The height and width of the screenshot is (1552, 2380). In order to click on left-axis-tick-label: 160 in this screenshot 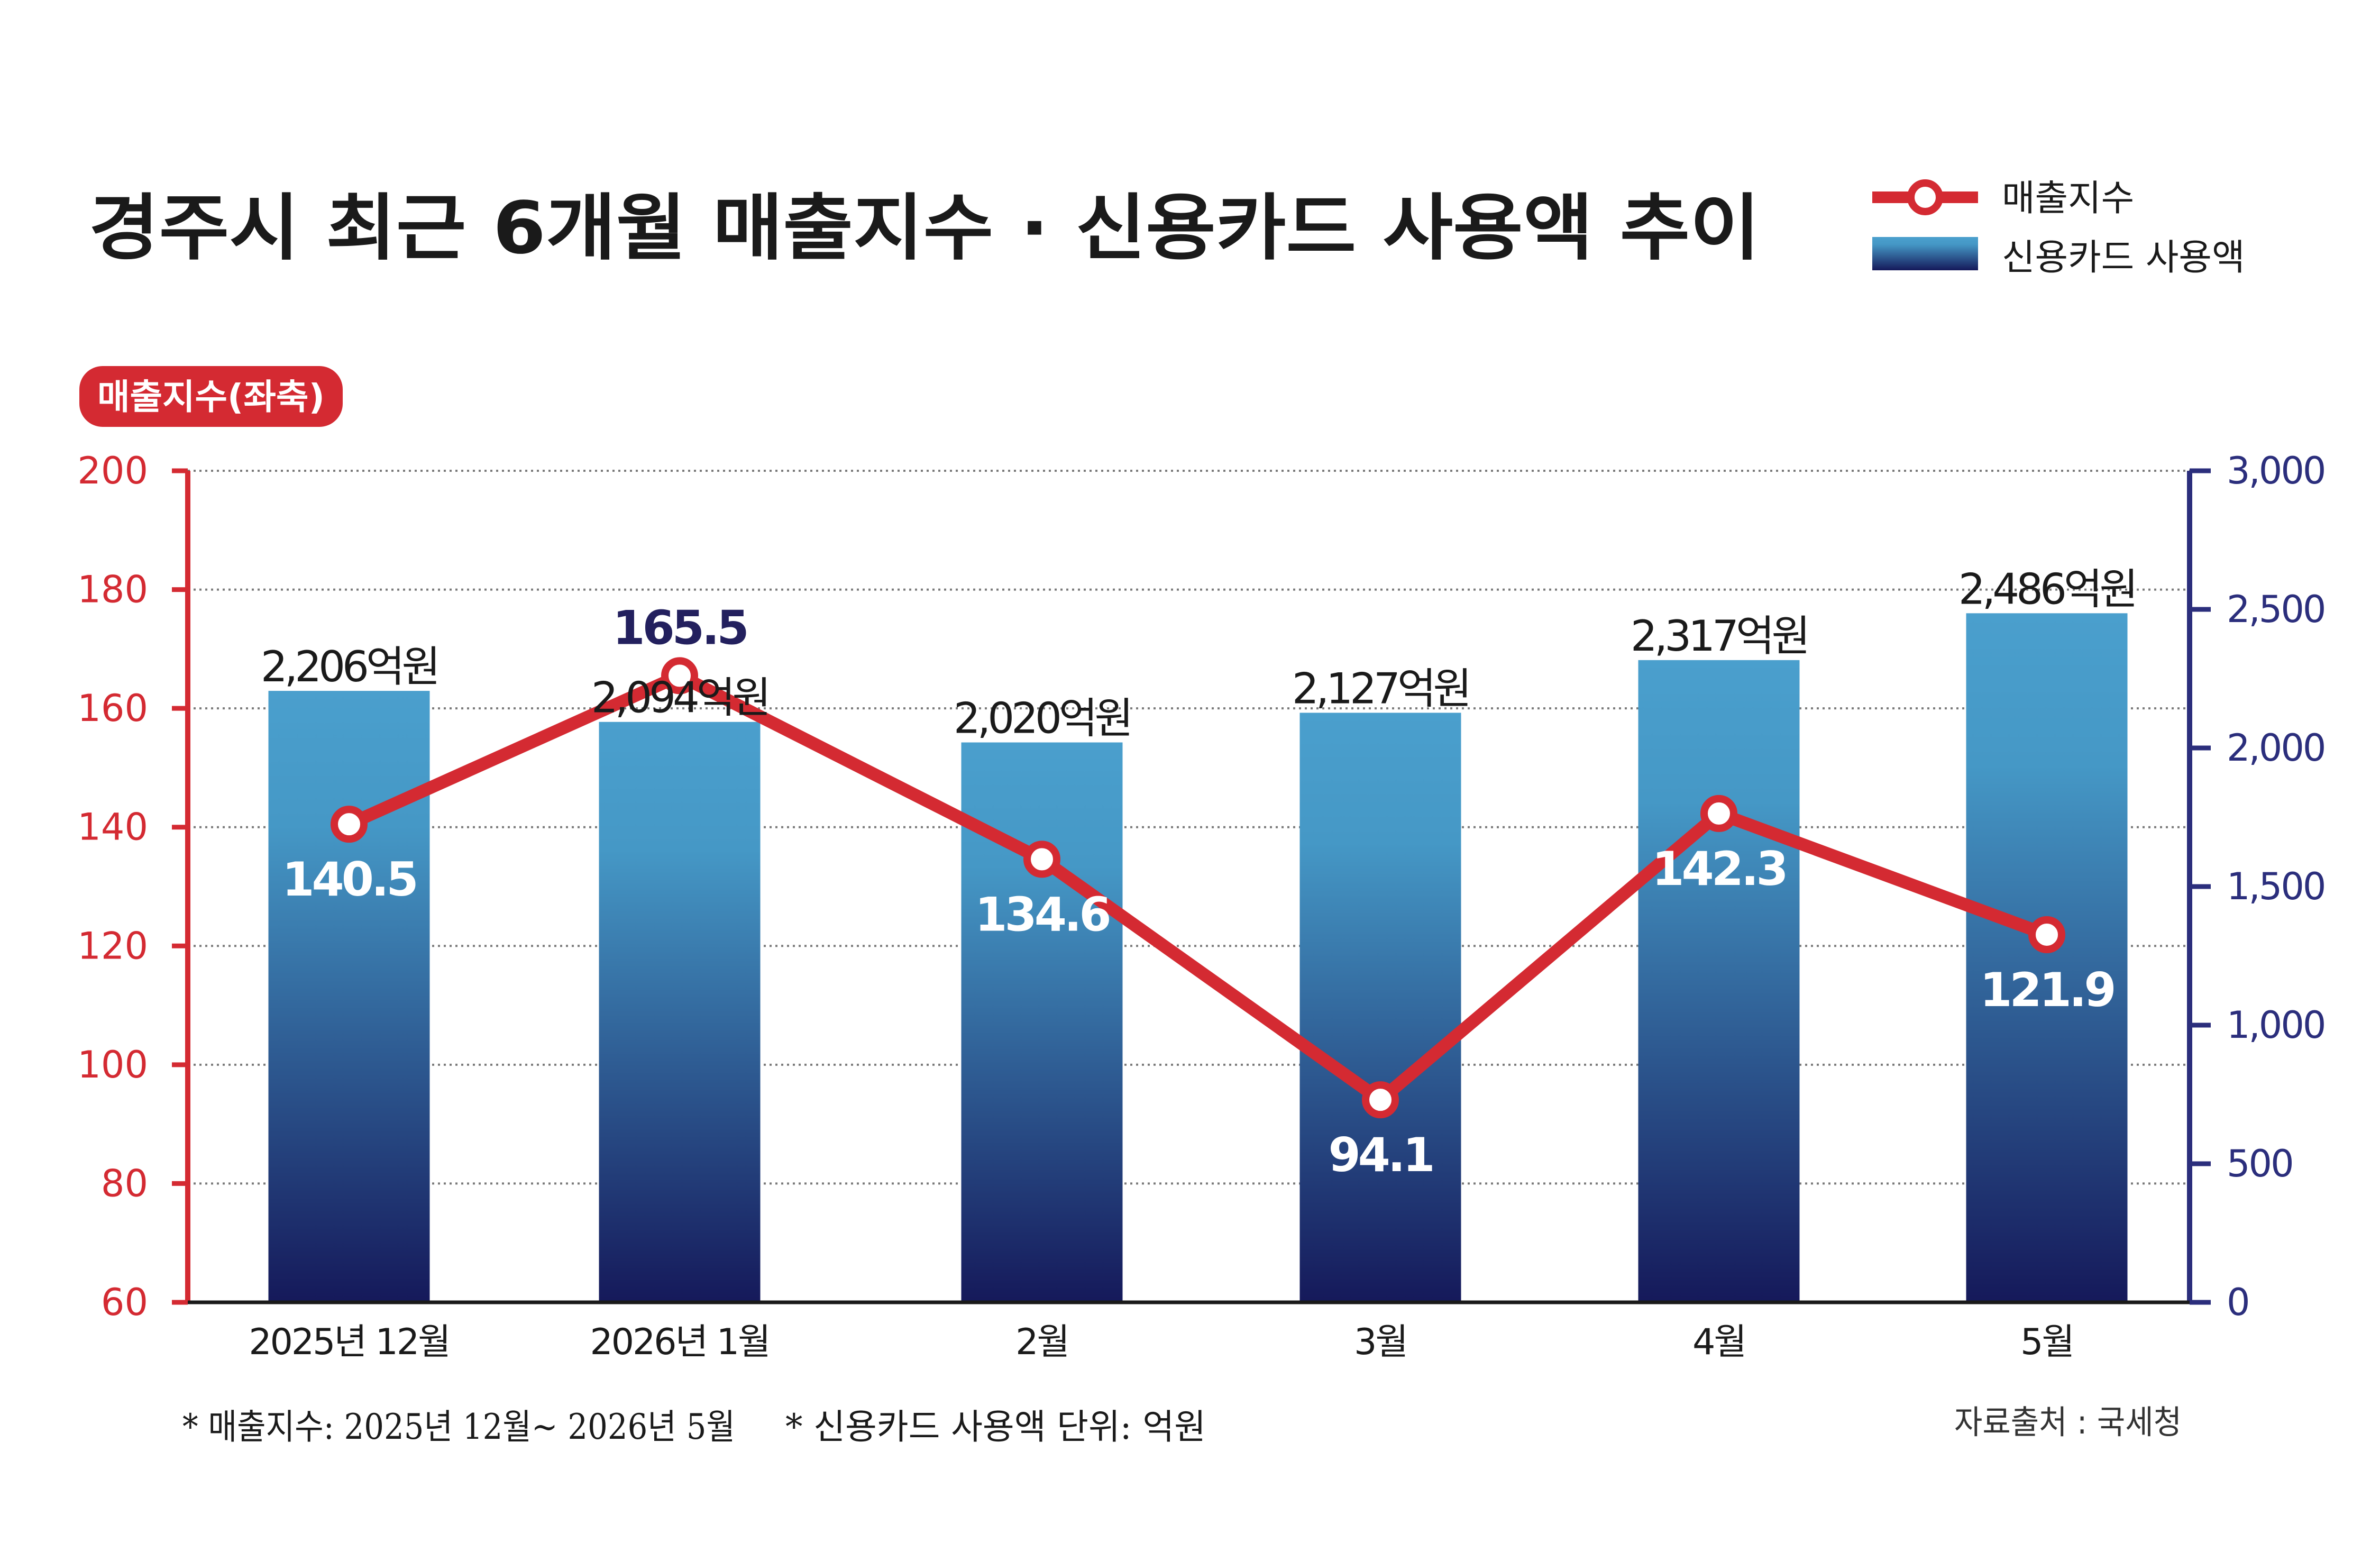, I will do `click(112, 708)`.